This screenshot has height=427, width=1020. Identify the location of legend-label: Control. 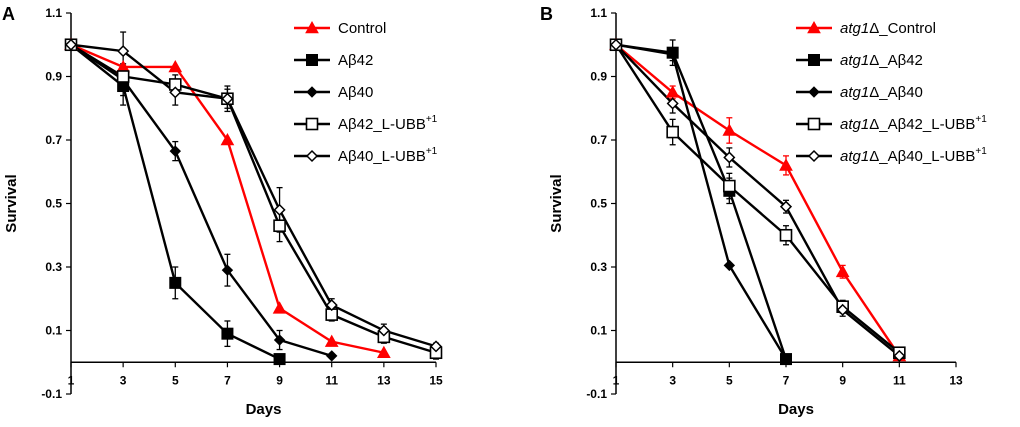
(362, 28).